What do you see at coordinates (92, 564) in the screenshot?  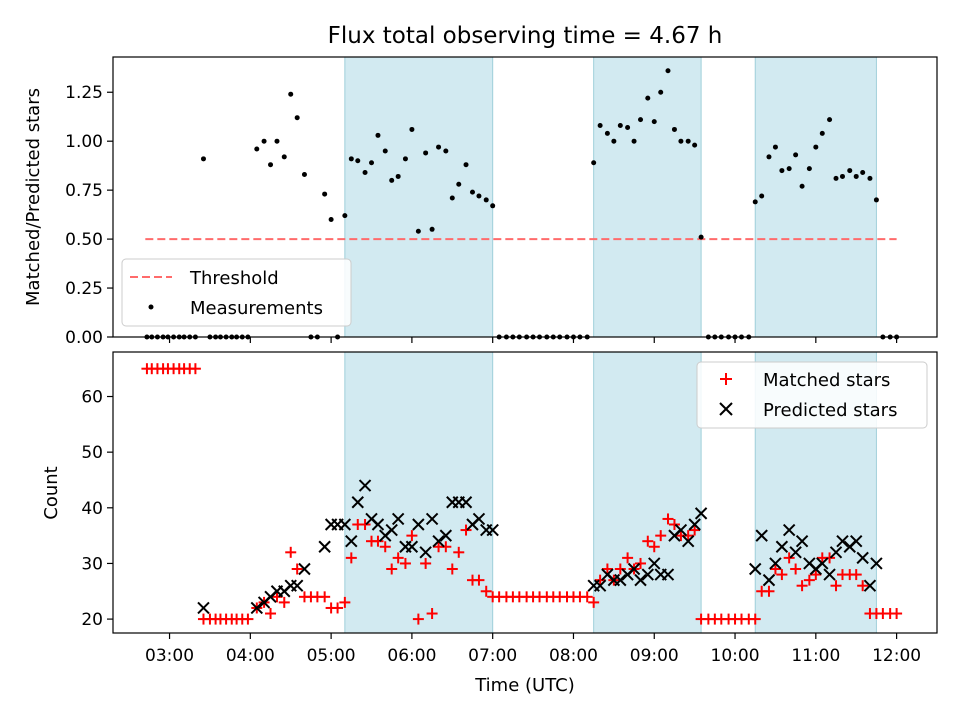 I see `y-tick-label: 30` at bounding box center [92, 564].